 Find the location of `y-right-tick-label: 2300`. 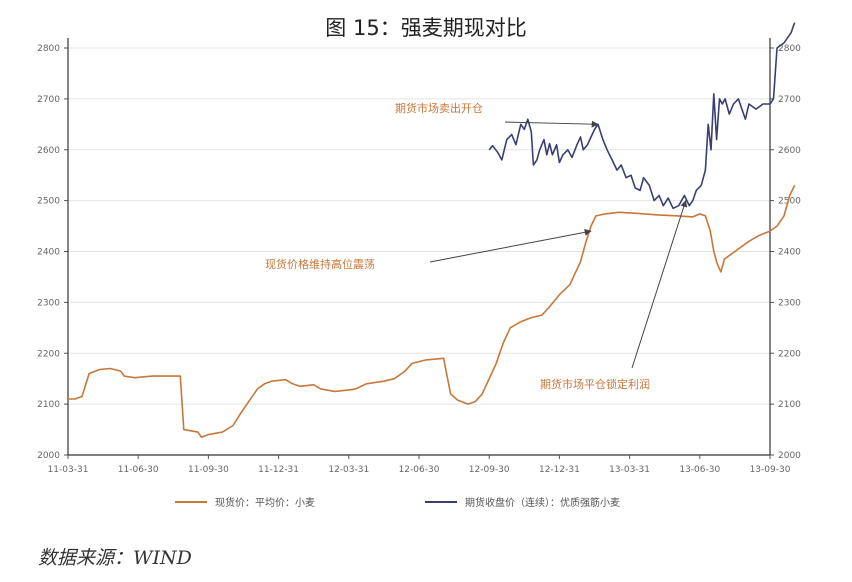

y-right-tick-label: 2300 is located at coordinates (789, 303).